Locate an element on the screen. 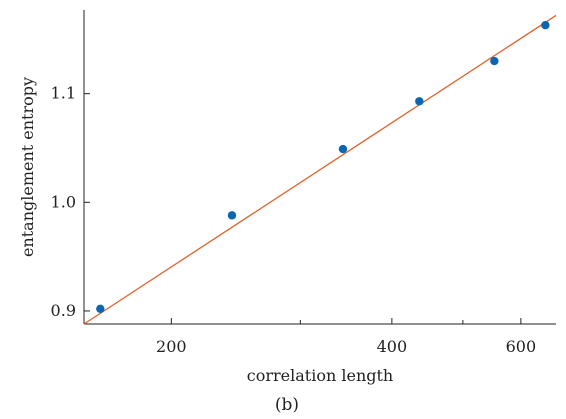  x-tick-label-200: 200 is located at coordinates (171, 346).